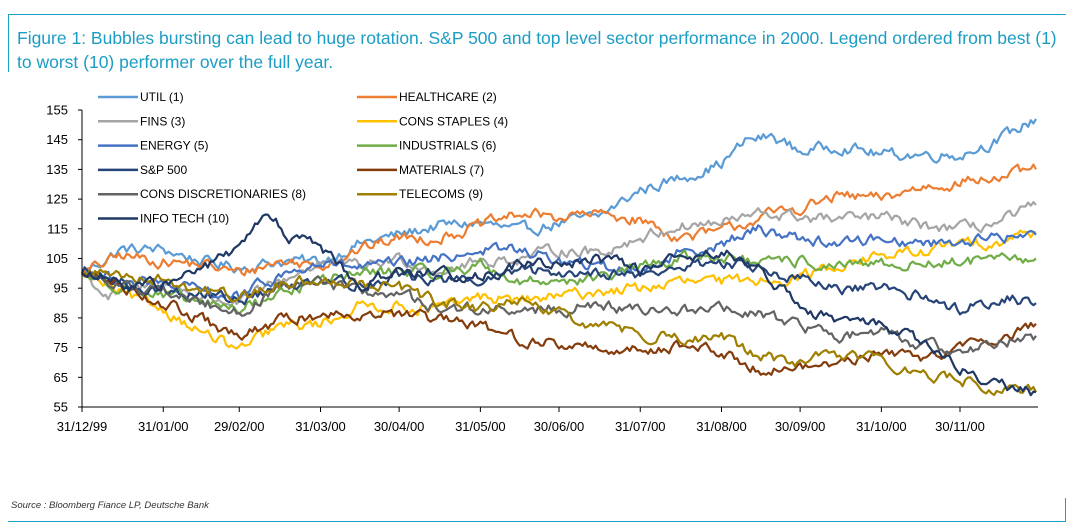 This screenshot has height=532, width=1074. I want to click on x-tick-label: 29/02/00, so click(239, 426).